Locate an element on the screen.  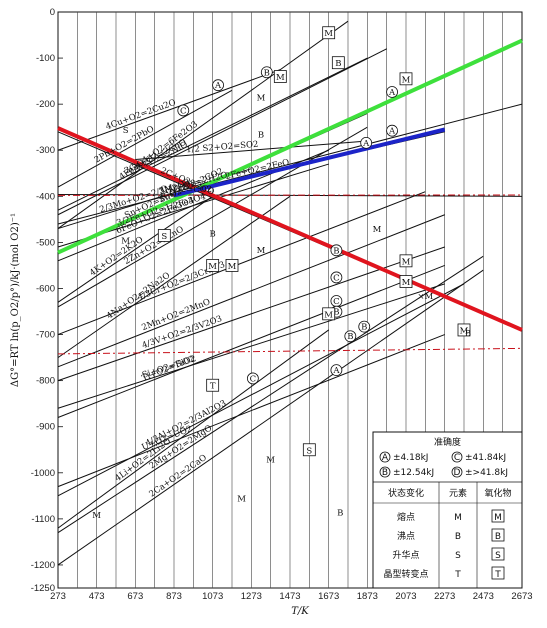
legend-oxide-mark: T is located at coordinates (497, 575).